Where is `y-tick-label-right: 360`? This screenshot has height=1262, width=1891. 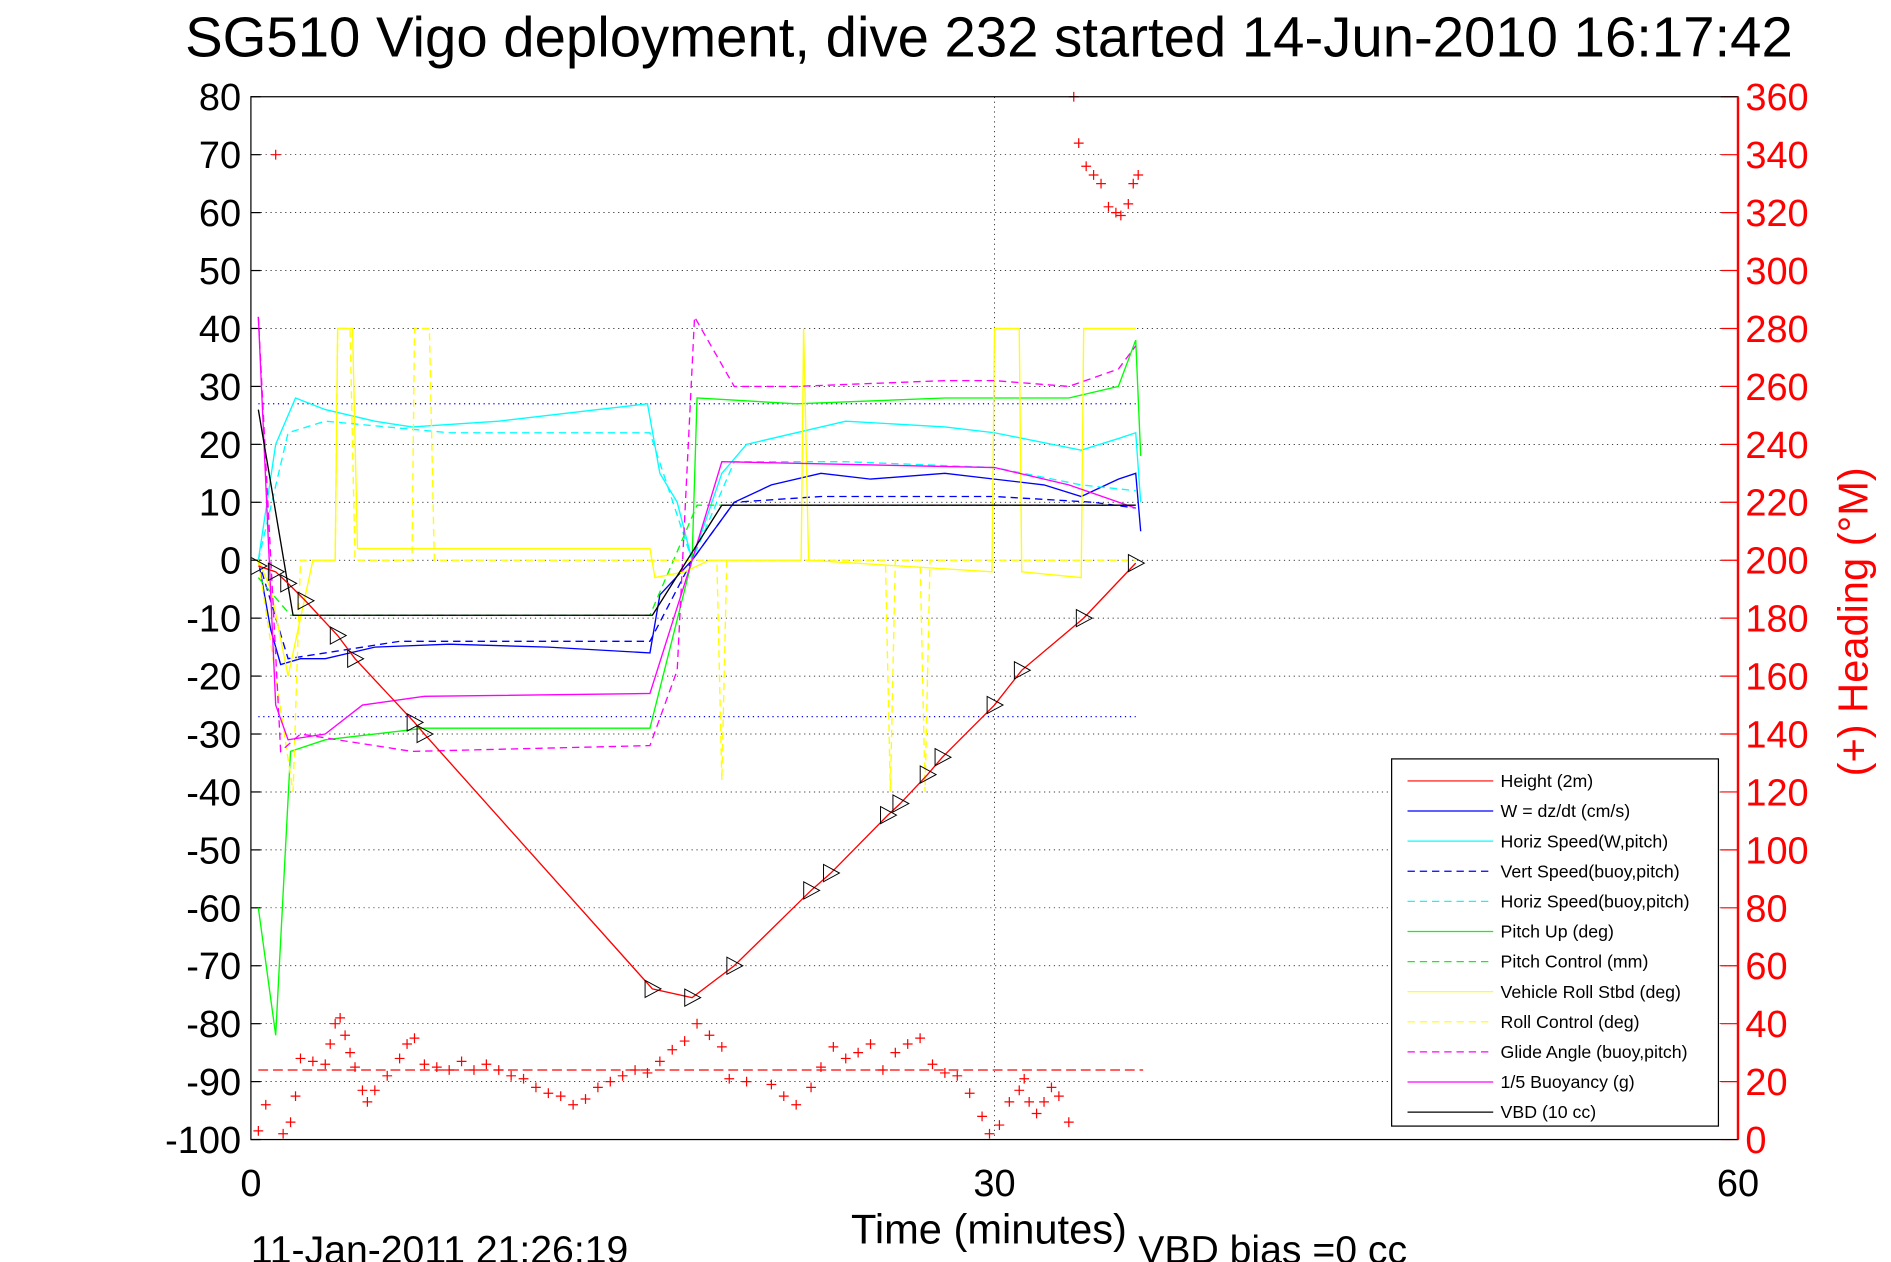 y-tick-label-right: 360 is located at coordinates (1776, 98).